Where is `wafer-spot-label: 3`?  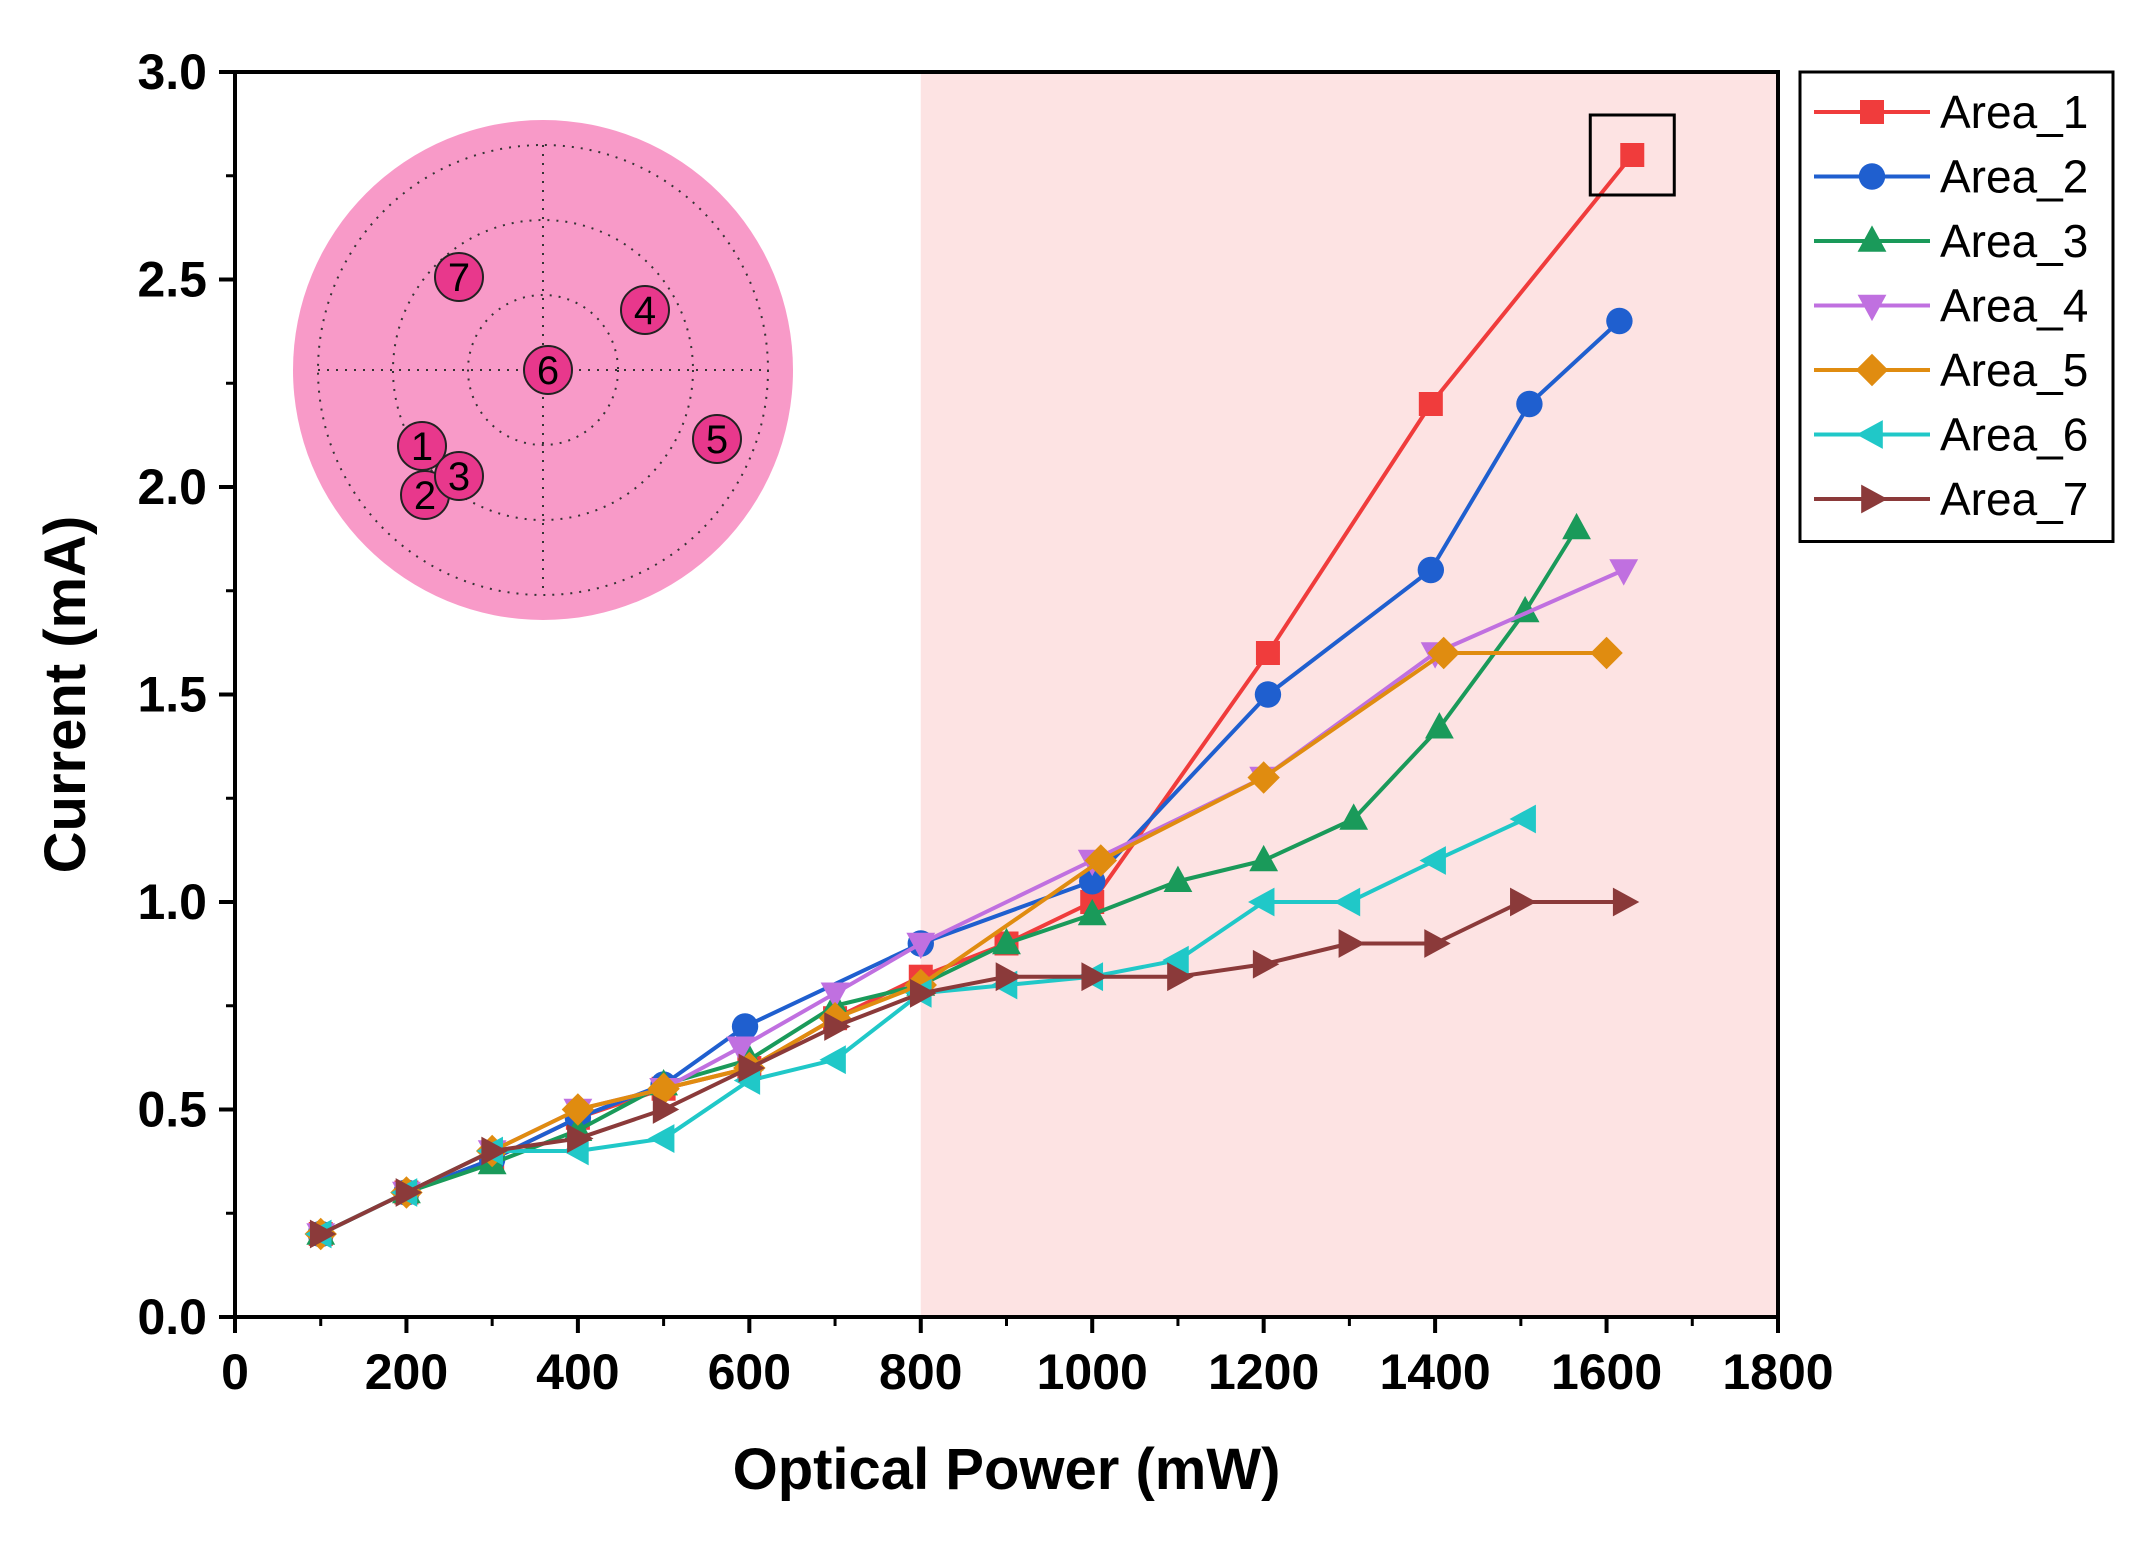
wafer-spot-label: 3 is located at coordinates (459, 477).